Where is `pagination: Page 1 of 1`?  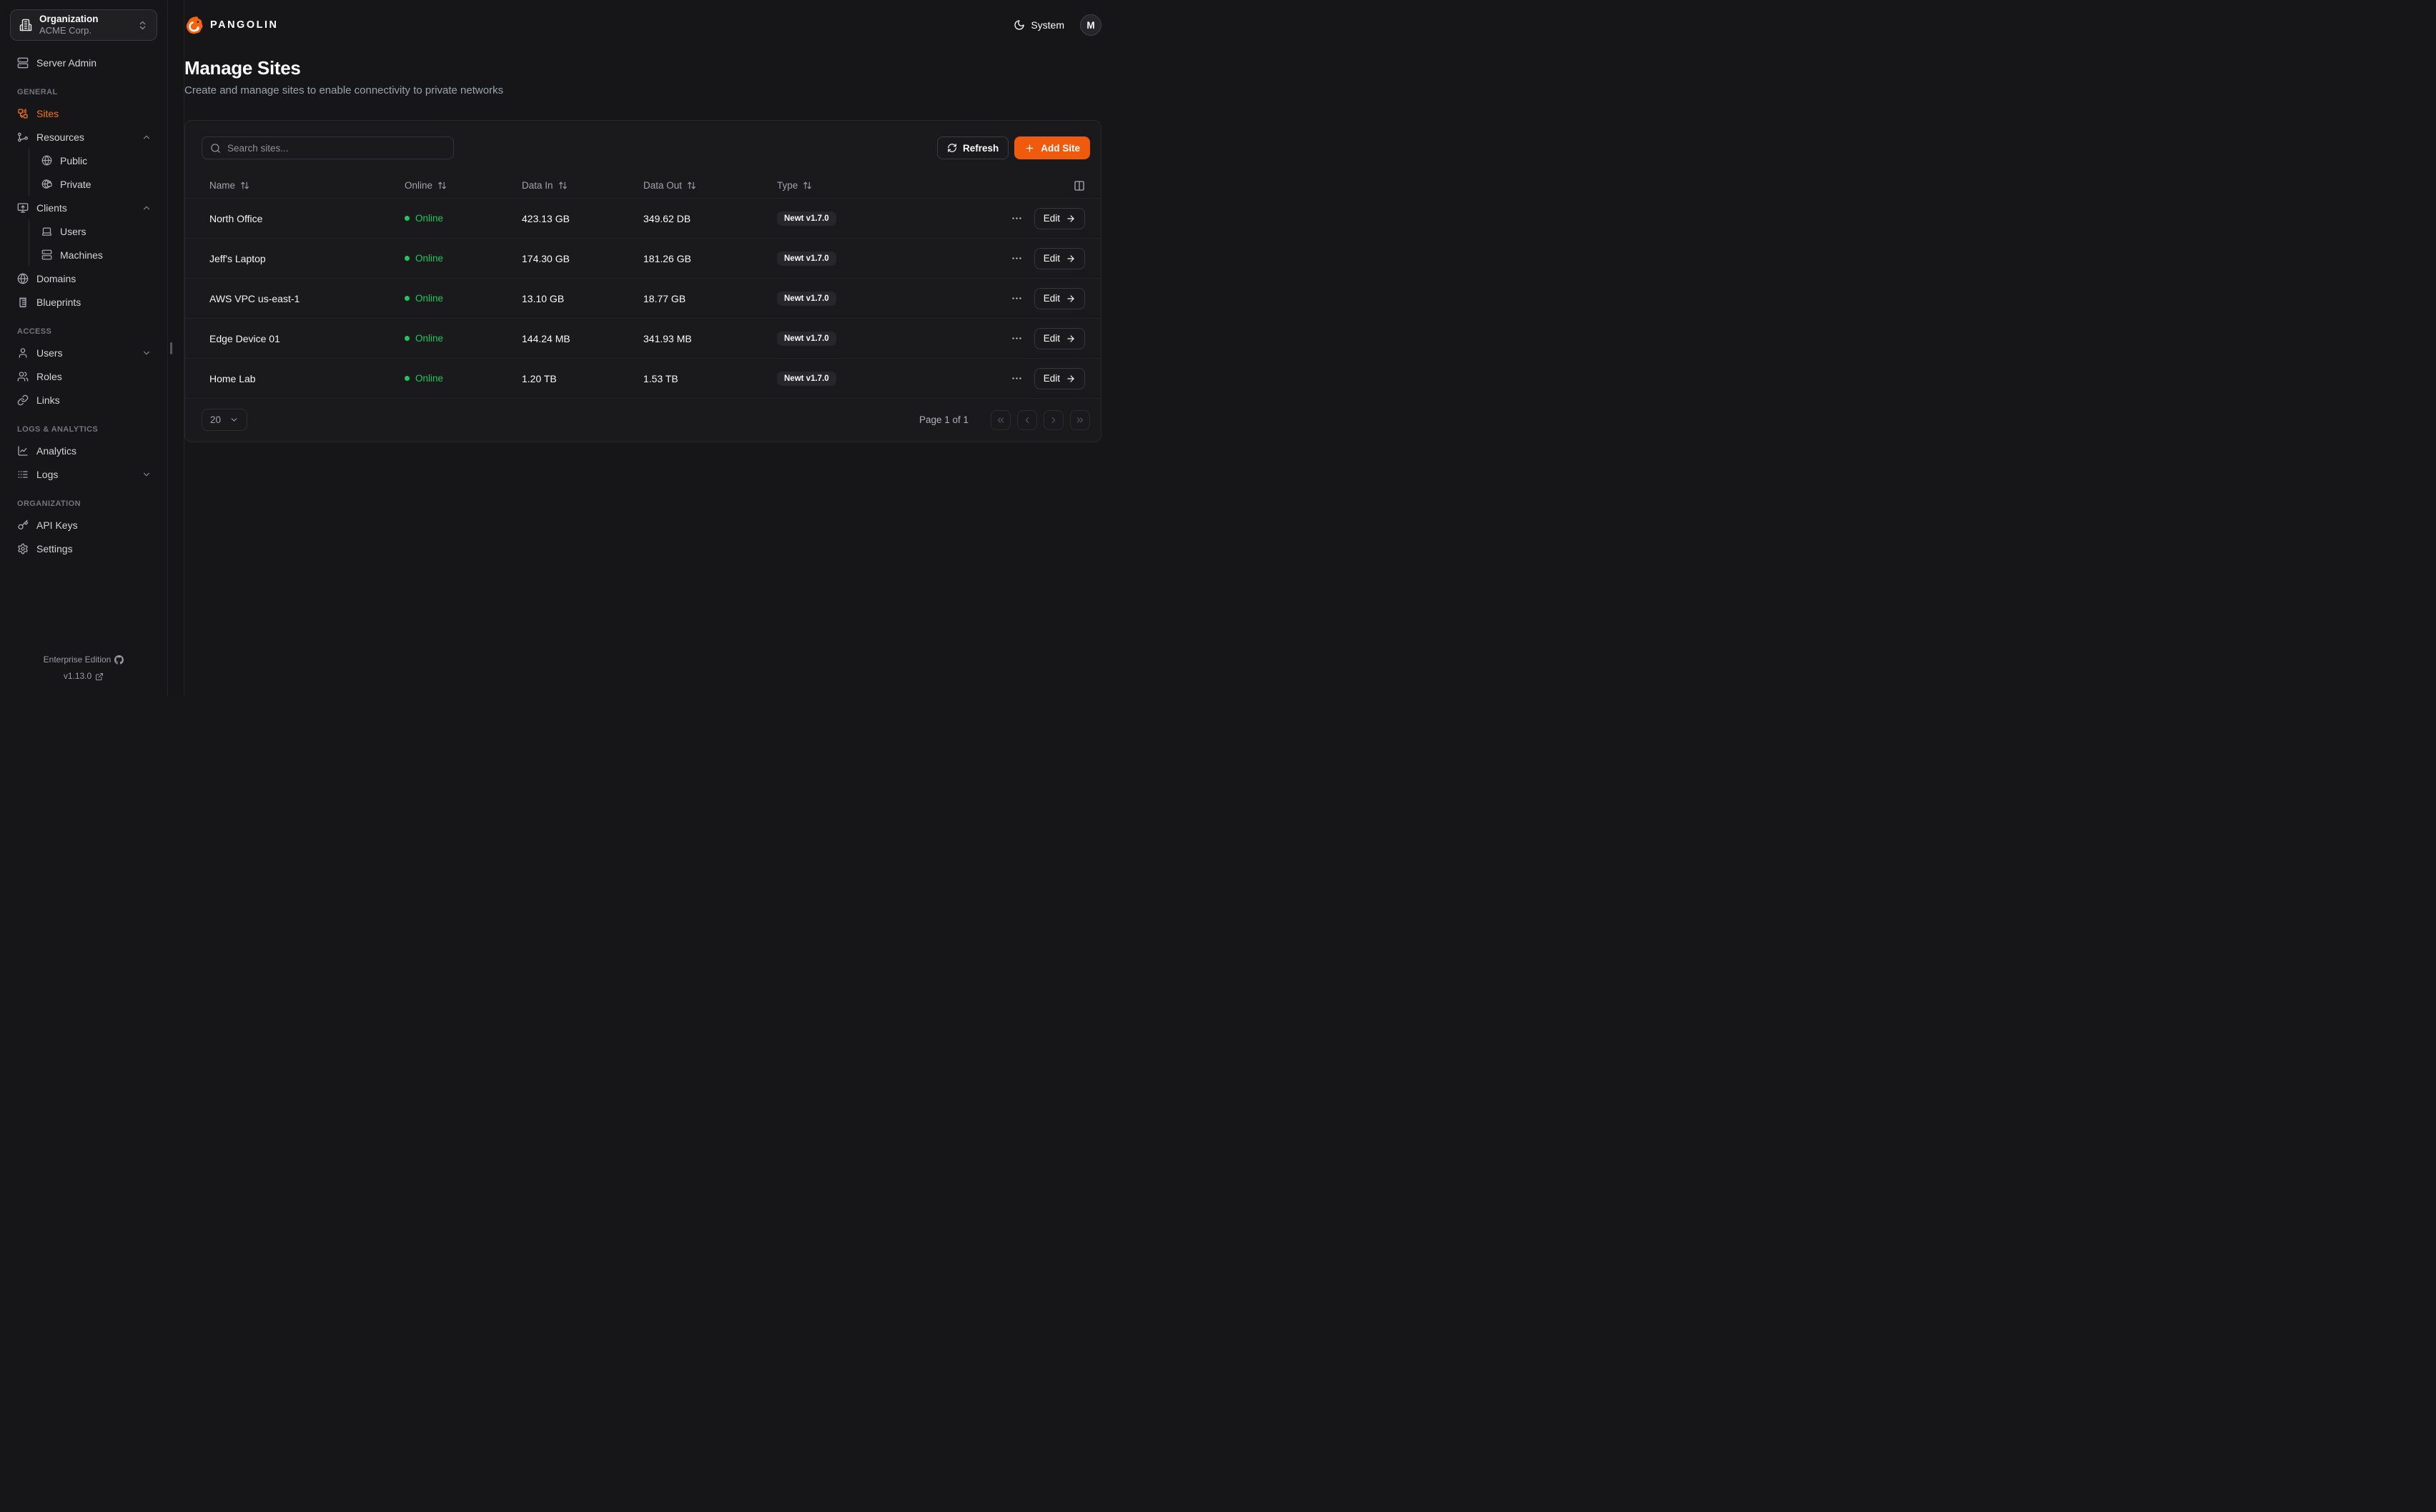 pagination: Page 1 of 1 is located at coordinates (1005, 420).